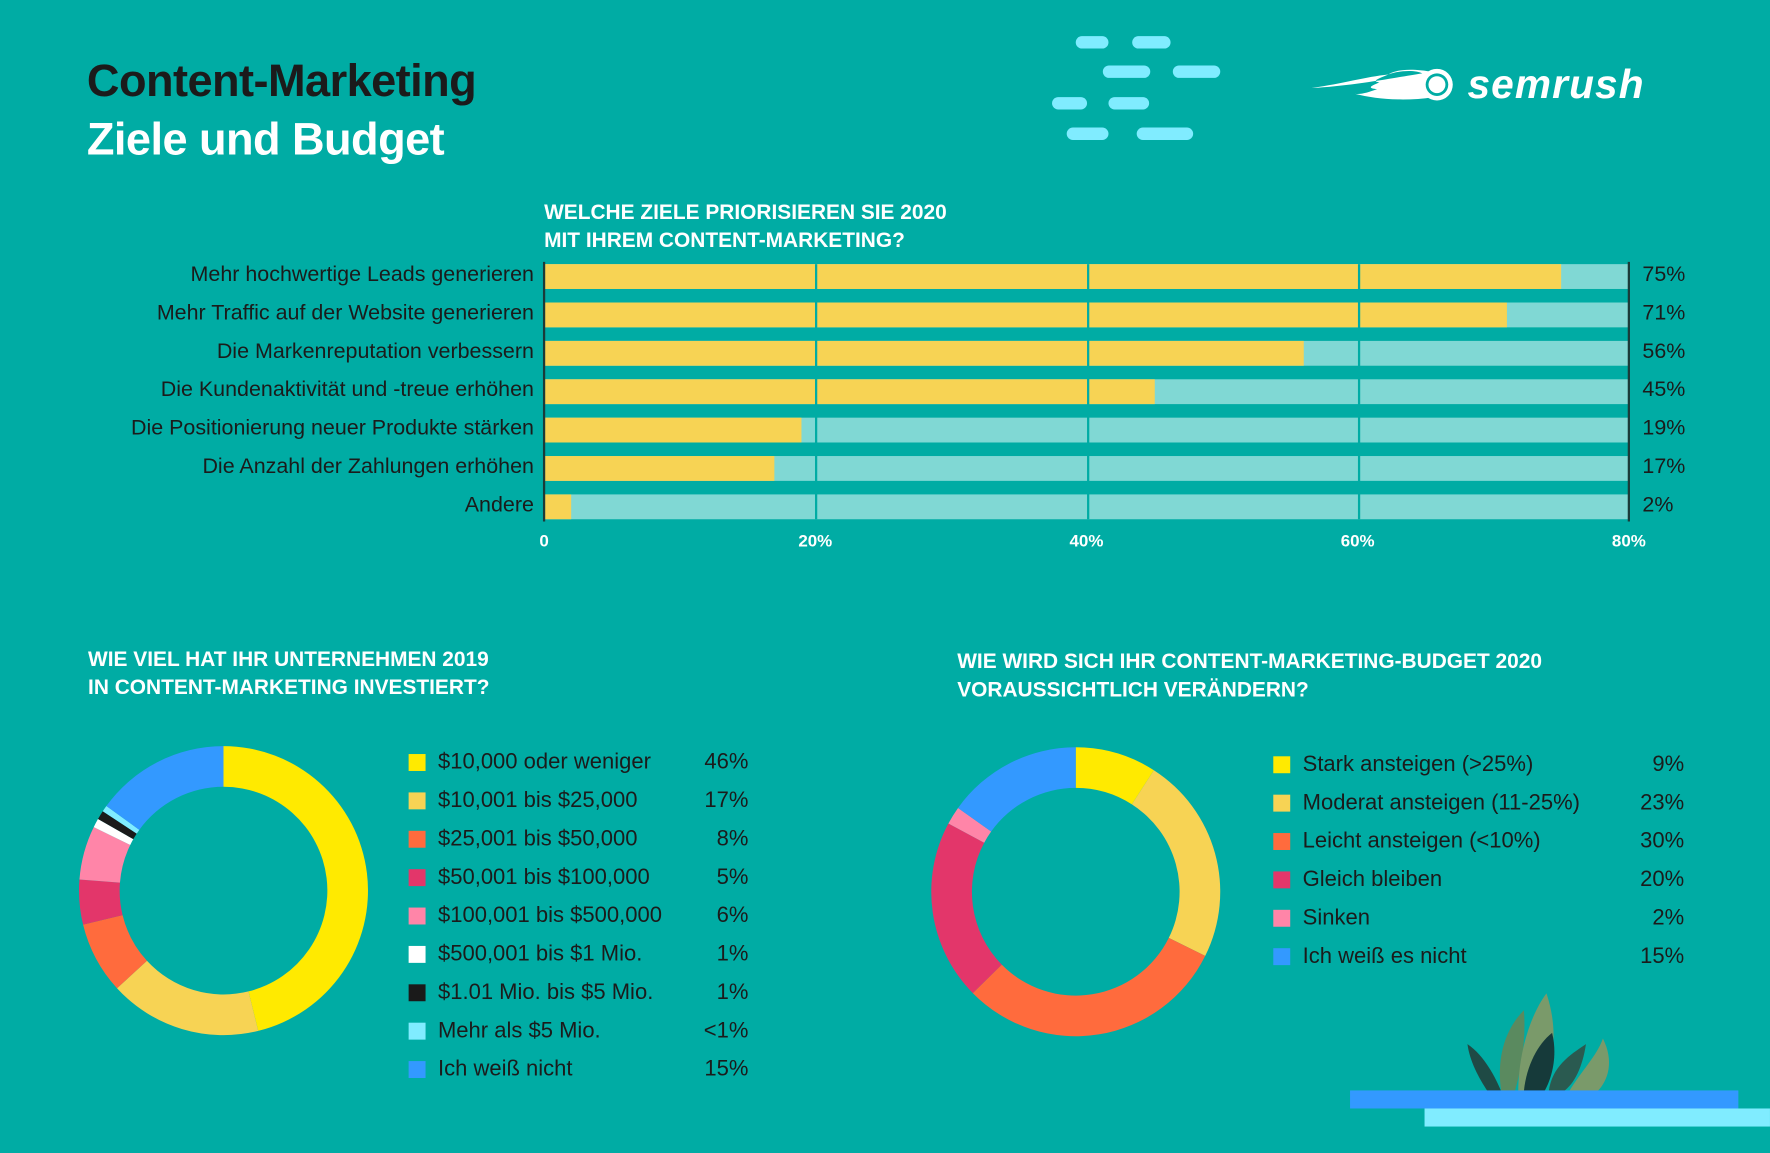 The width and height of the screenshot is (1770, 1153). Describe the element at coordinates (289, 687) in the screenshot. I see `donut1-title-line2: IN CONTENT-MARKETING INVESTIERT?` at that location.